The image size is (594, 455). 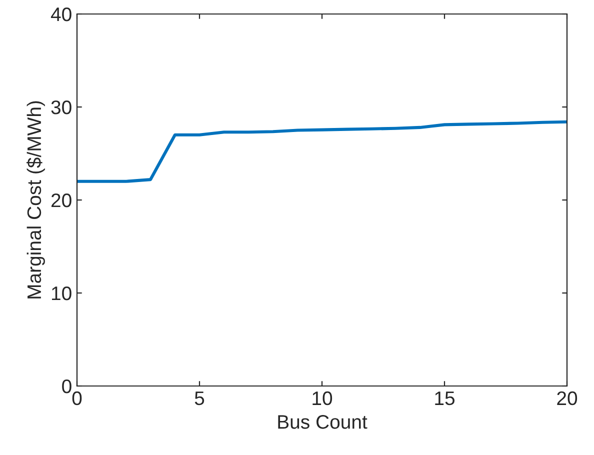 I want to click on y-tick-label: 0, so click(x=67, y=386).